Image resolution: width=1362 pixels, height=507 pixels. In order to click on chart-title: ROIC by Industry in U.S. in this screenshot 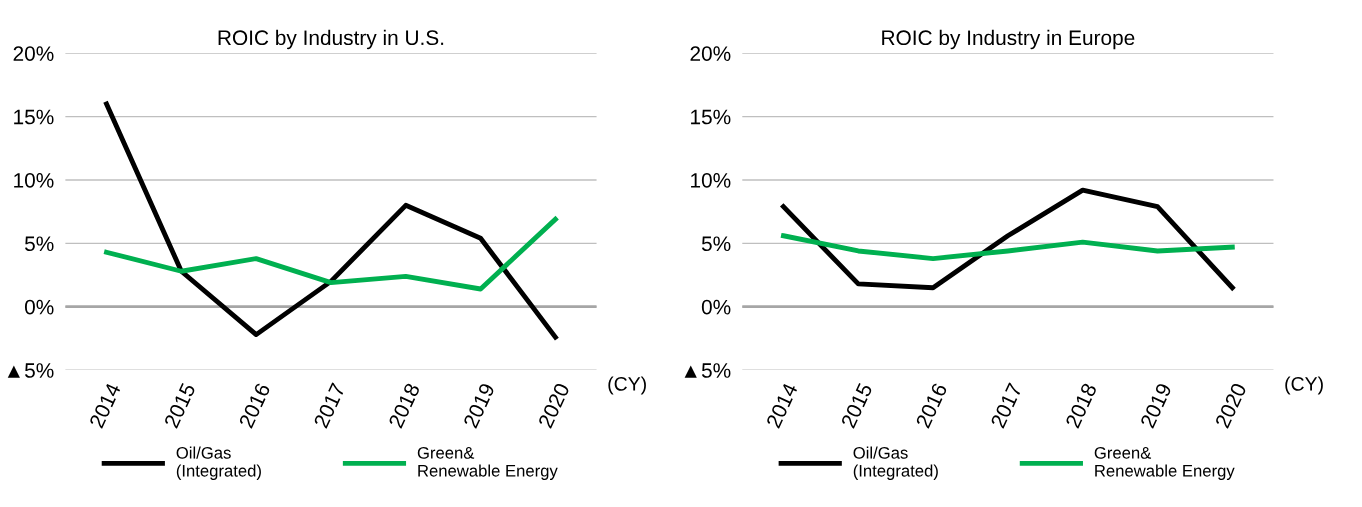, I will do `click(331, 39)`.